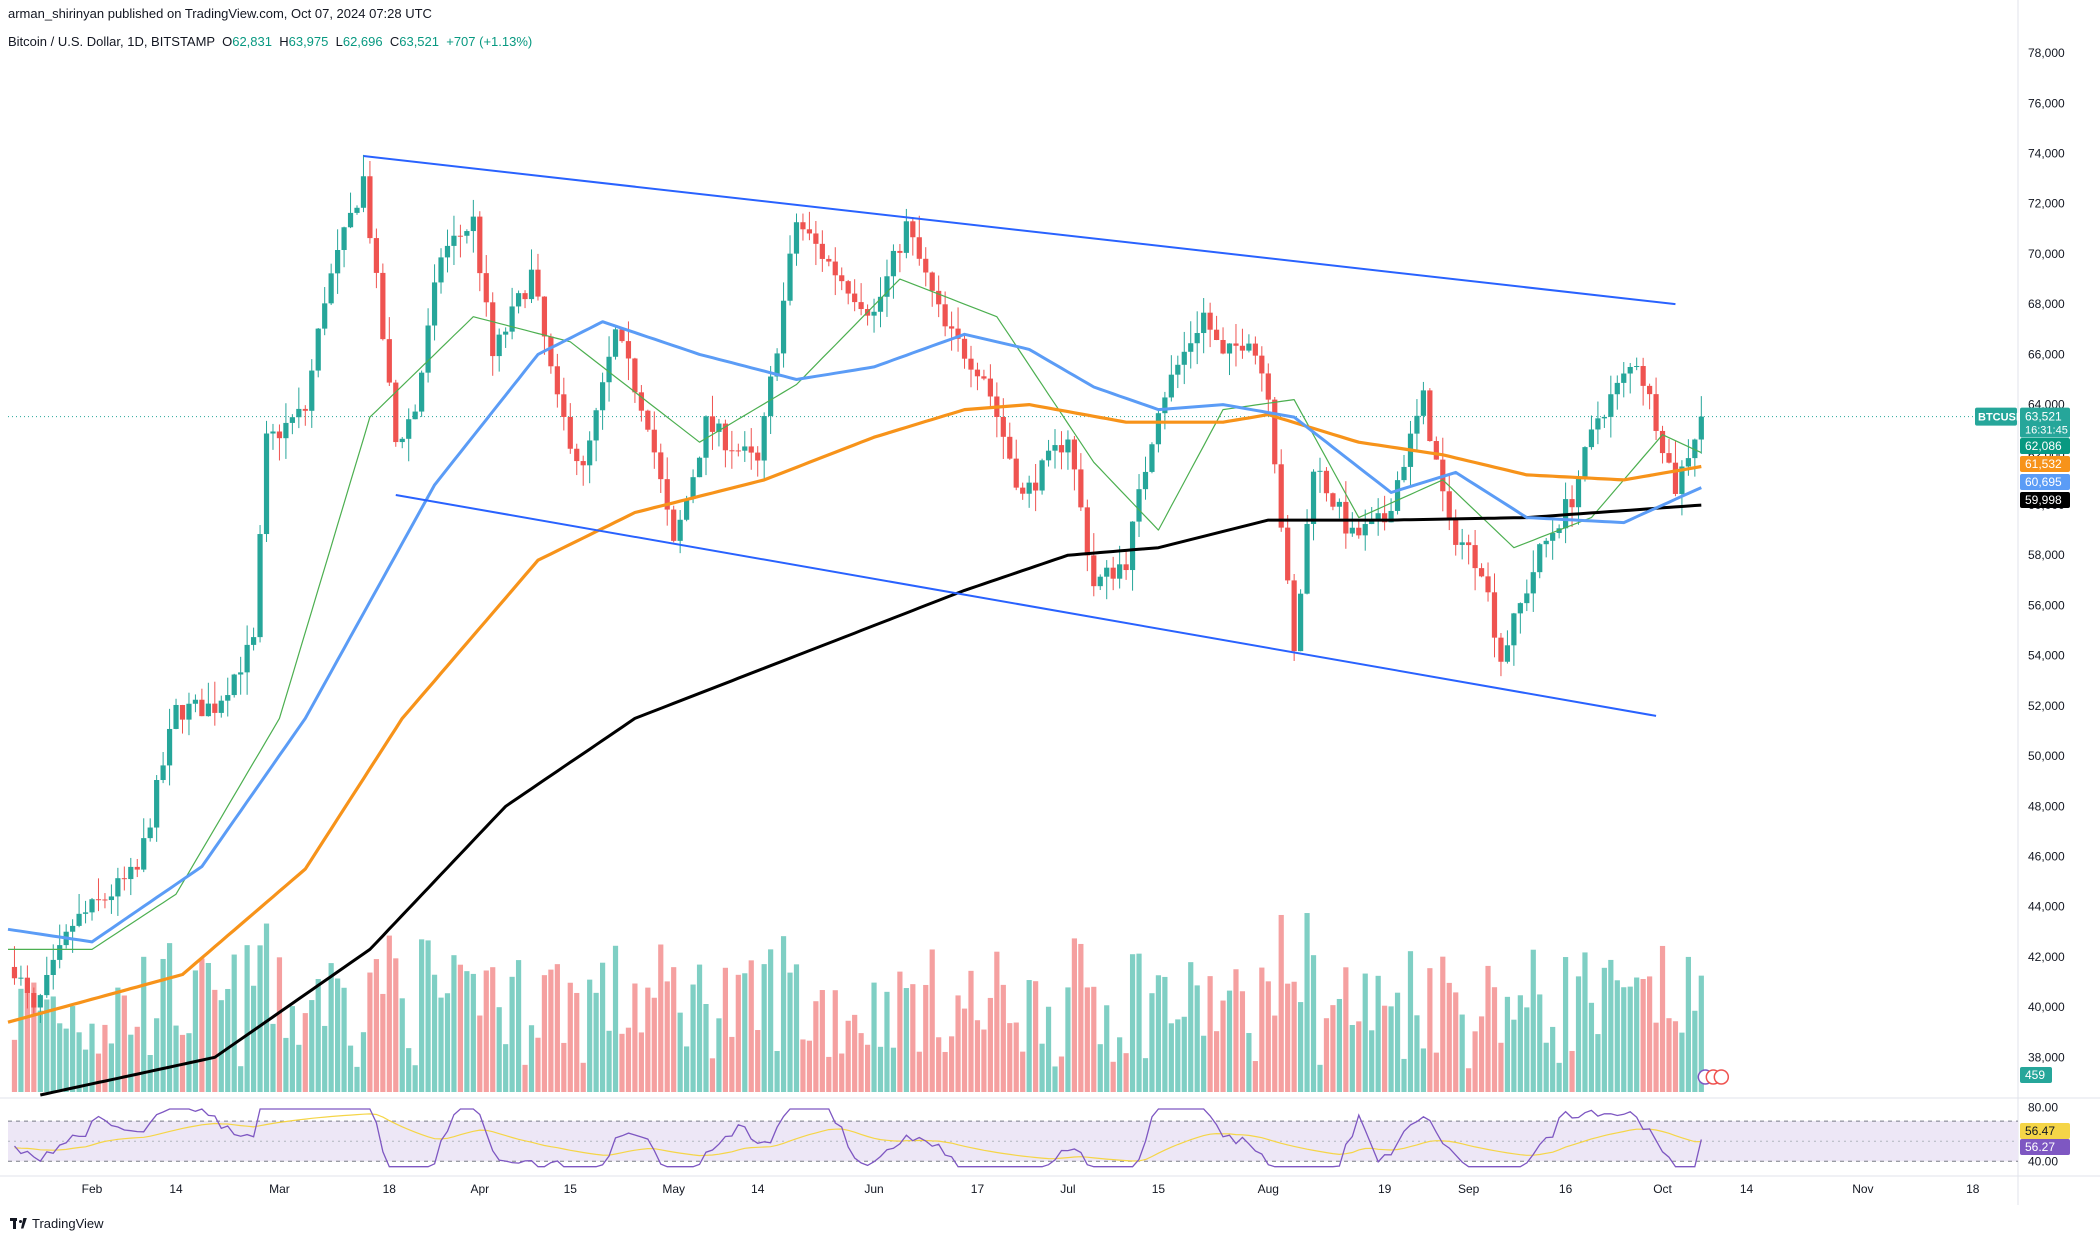 The image size is (2100, 1243). Describe the element at coordinates (111, 41) in the screenshot. I see `symbol-name: Bitcoin / U.S. Dollar, 1D, BITSTAMP` at that location.